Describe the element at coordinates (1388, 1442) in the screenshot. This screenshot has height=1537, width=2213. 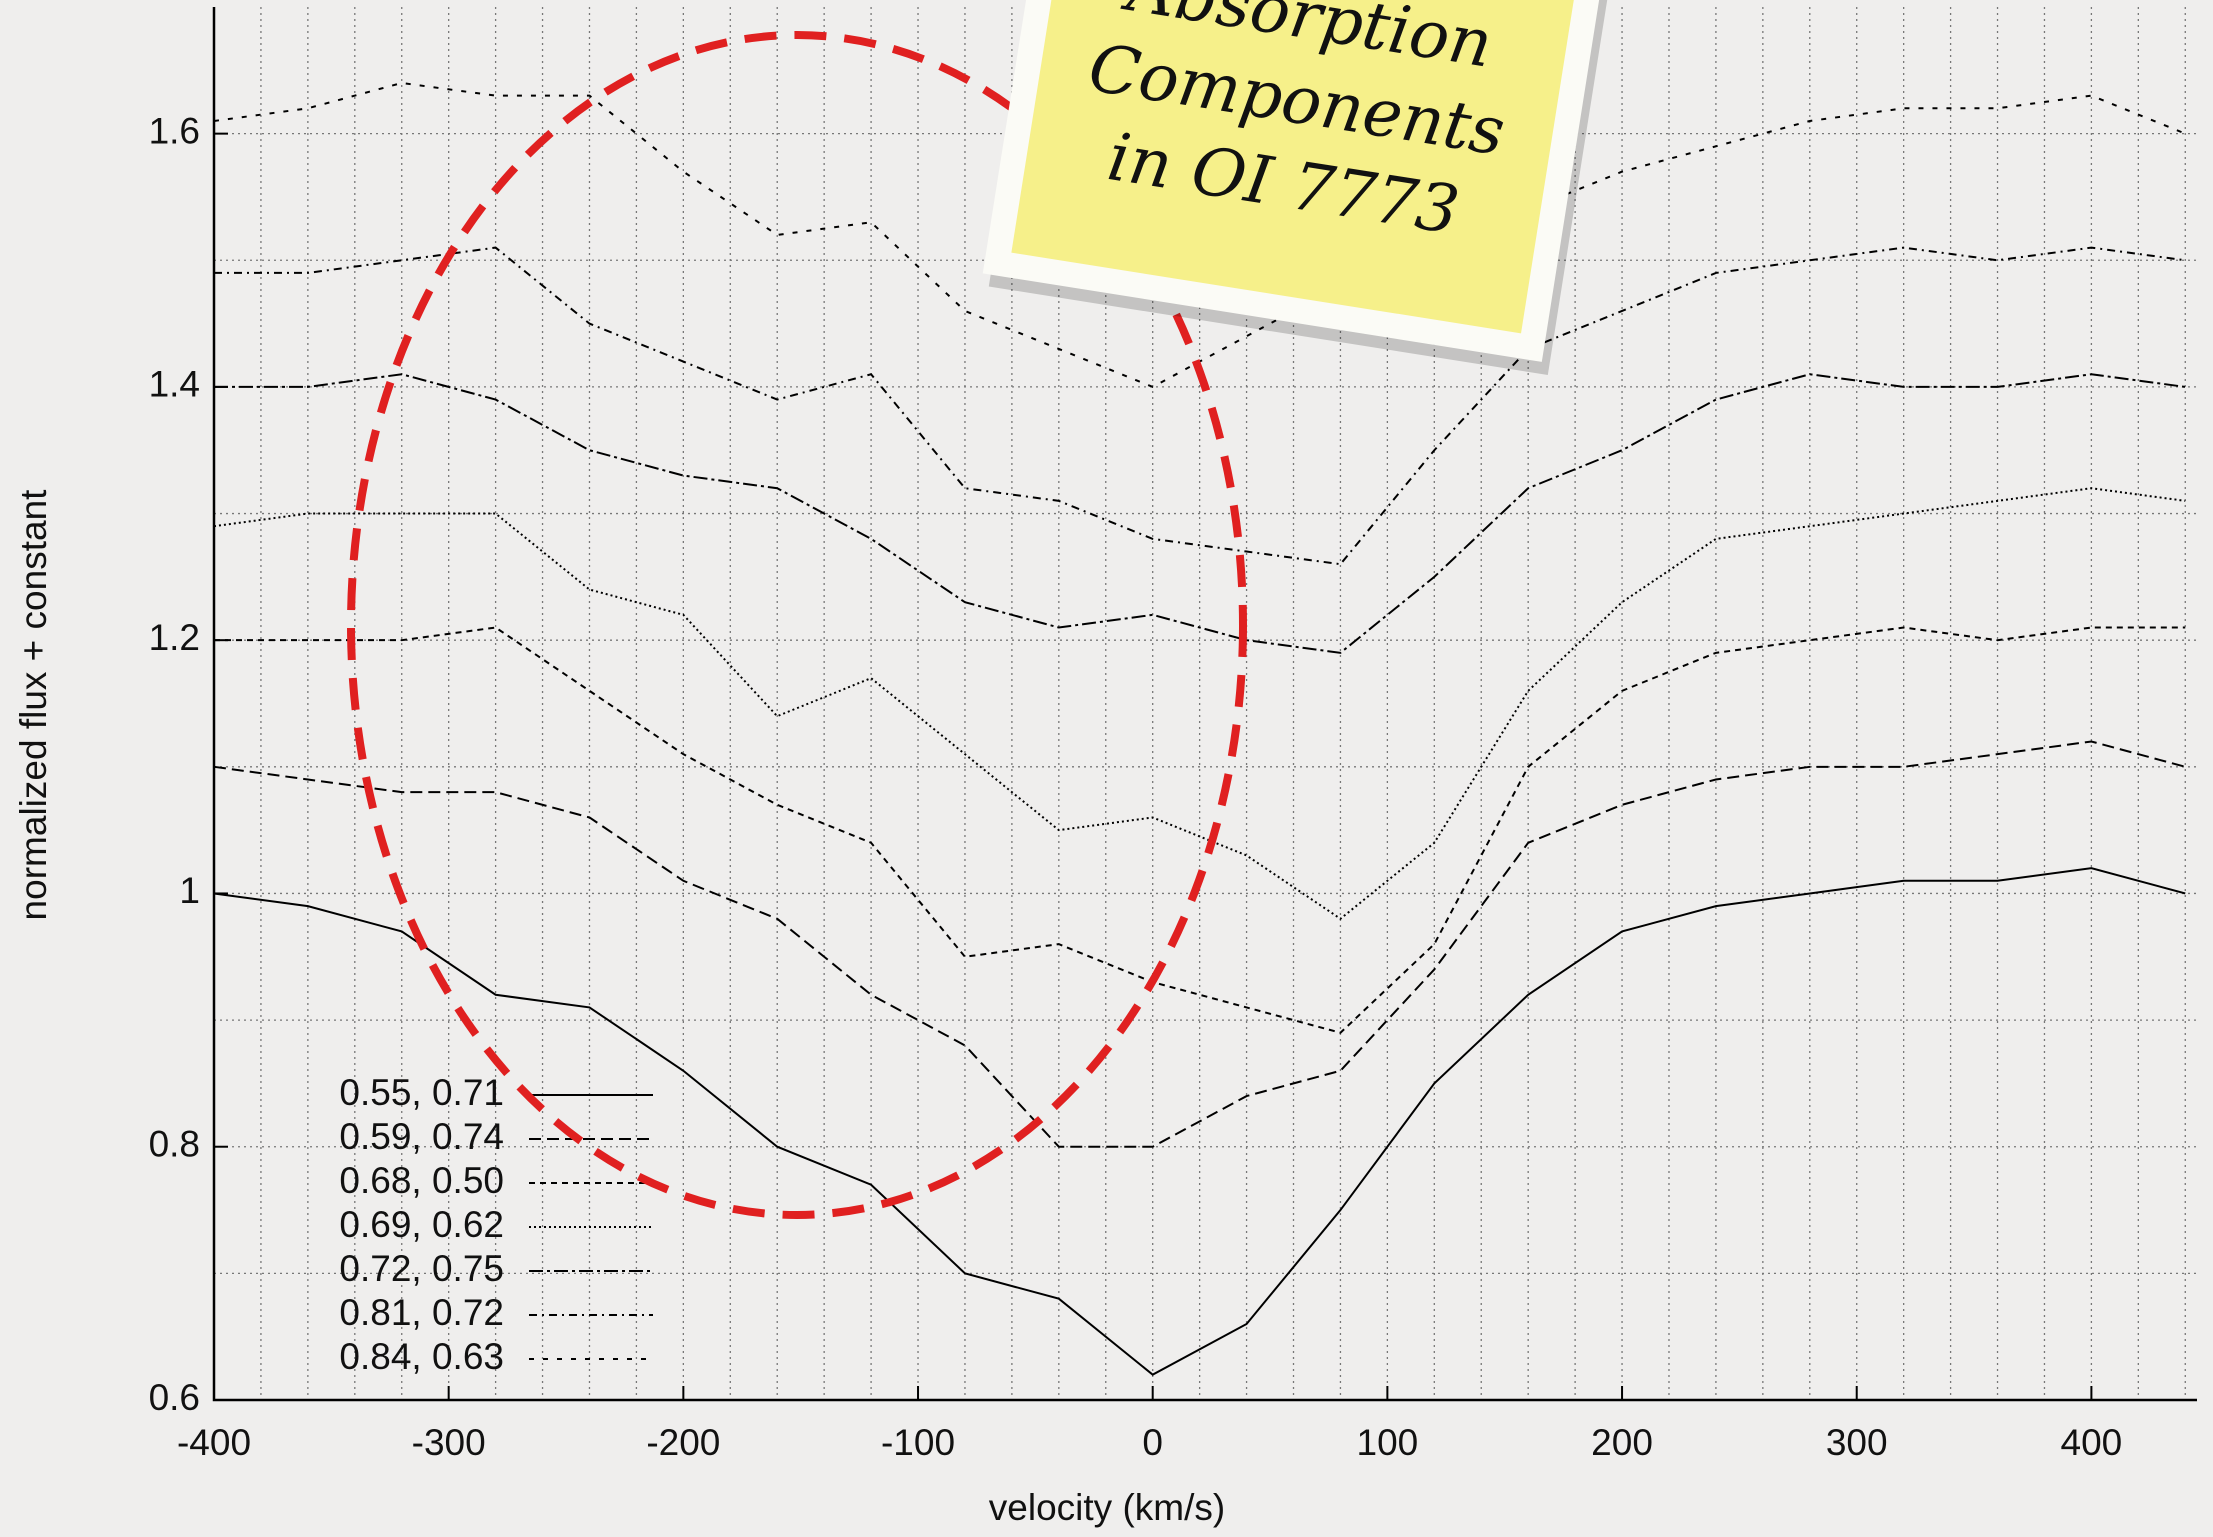
I see `x-tick-label: 100` at that location.